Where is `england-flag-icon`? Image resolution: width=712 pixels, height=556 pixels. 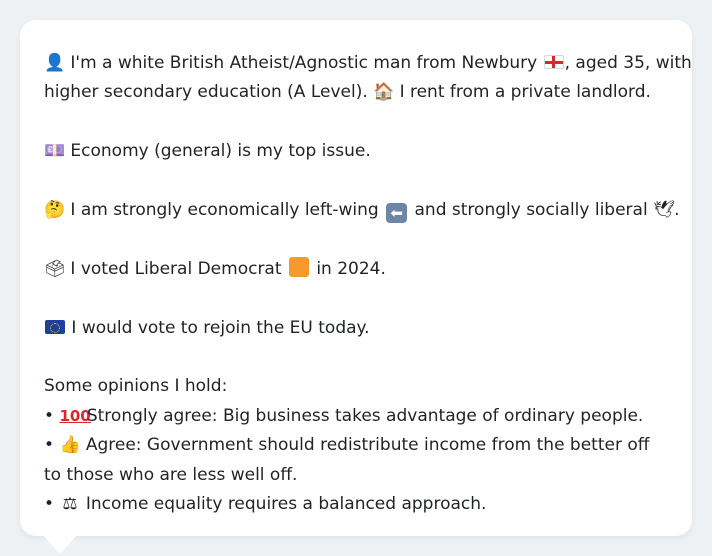
england-flag-icon is located at coordinates (553, 62).